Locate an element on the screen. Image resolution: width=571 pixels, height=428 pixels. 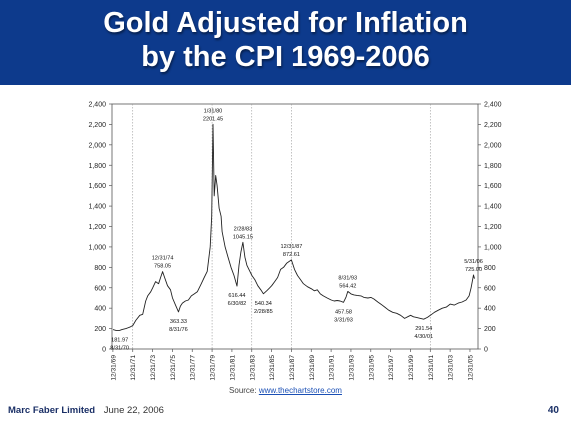
y-tick-label-right: 1,200 is located at coordinates (493, 227).